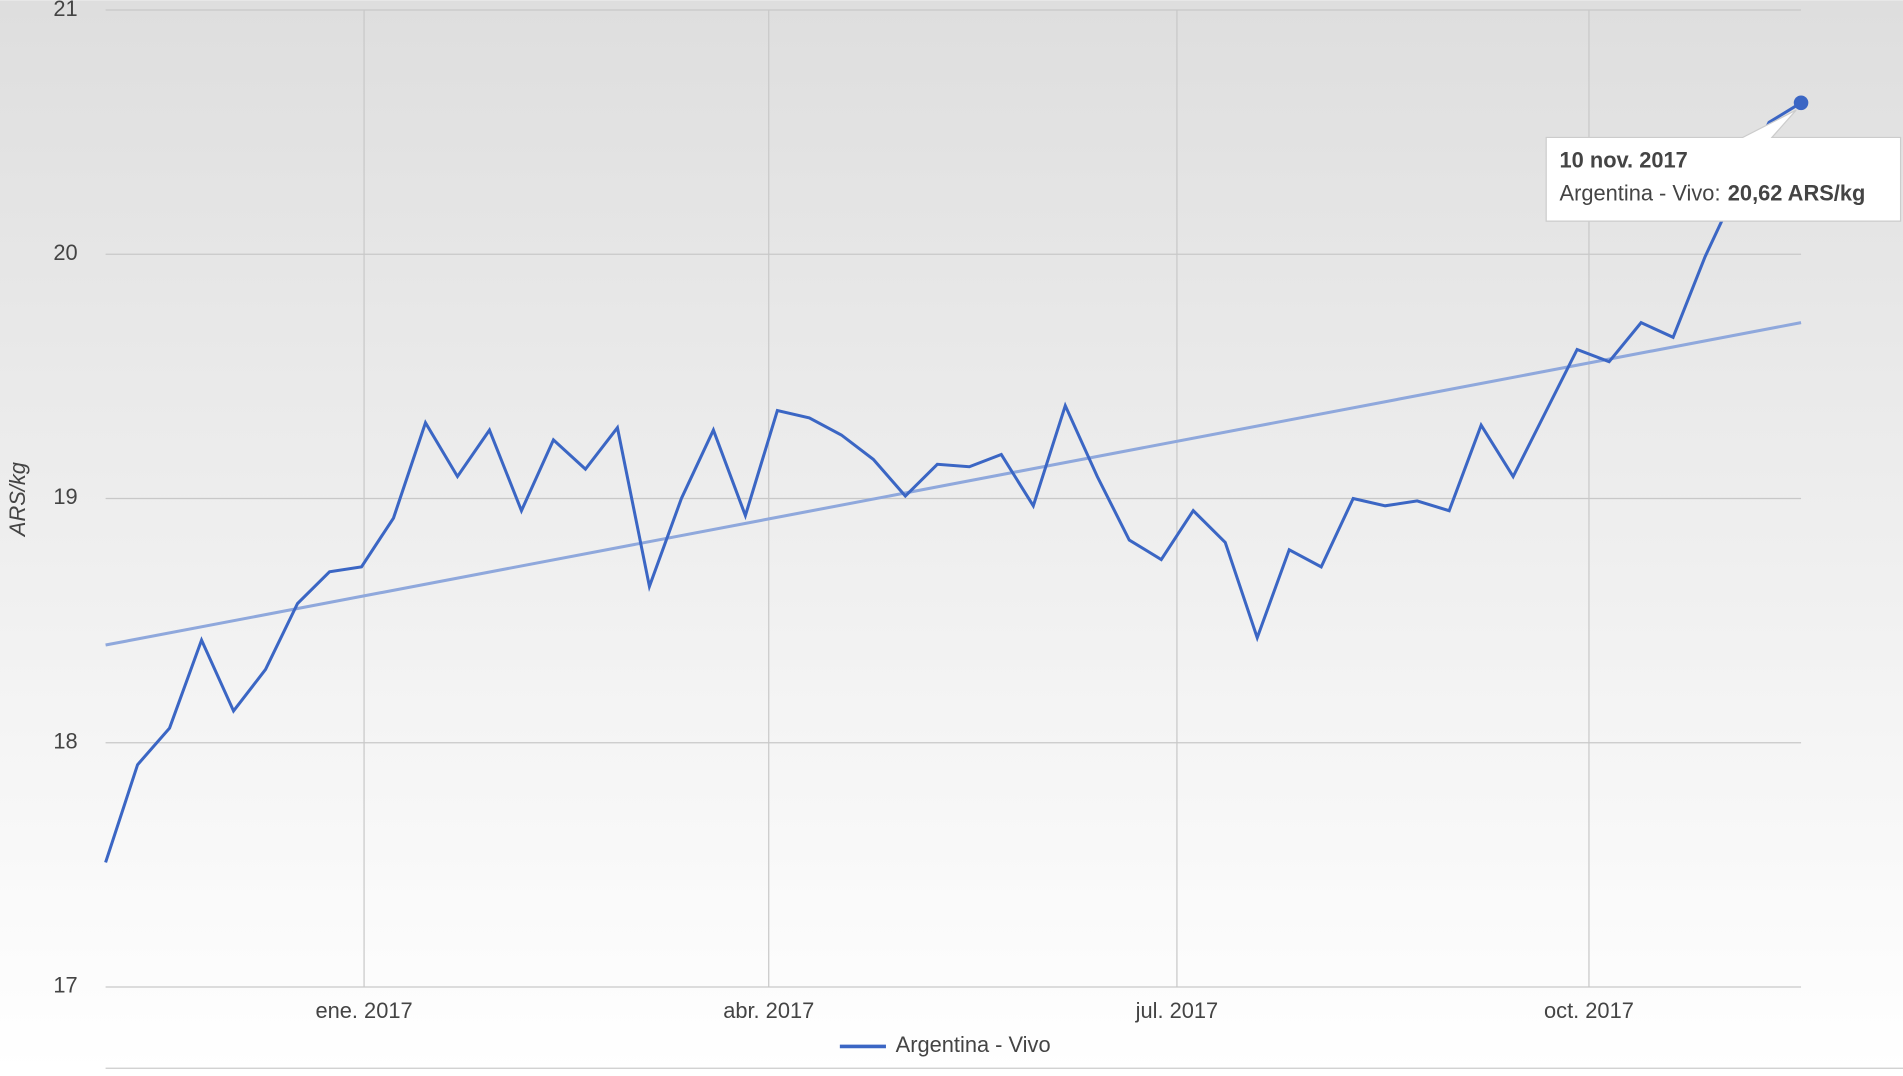 This screenshot has height=1076, width=1903. What do you see at coordinates (17, 500) in the screenshot?
I see `y-axis-label: ARS/kg` at bounding box center [17, 500].